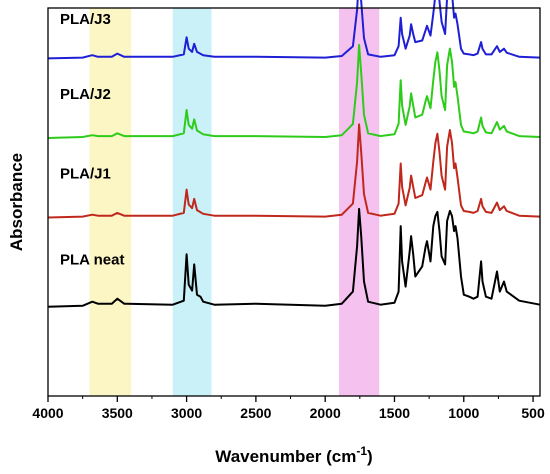 Image resolution: width=550 pixels, height=474 pixels. I want to click on x-tick-label-3000: 3000, so click(186, 413).